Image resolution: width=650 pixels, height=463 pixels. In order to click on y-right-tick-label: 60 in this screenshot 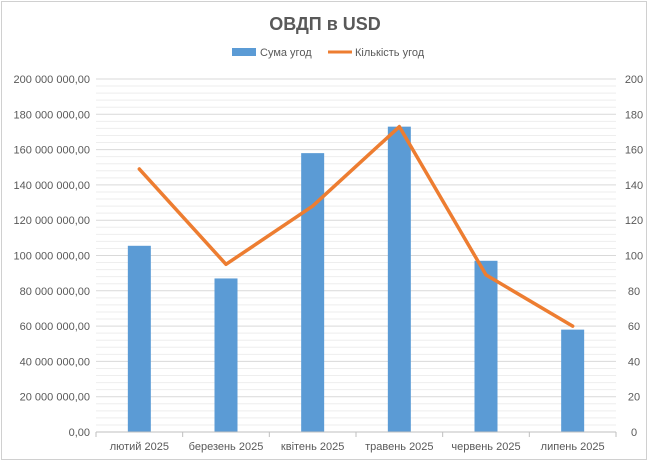, I will do `click(634, 327)`.